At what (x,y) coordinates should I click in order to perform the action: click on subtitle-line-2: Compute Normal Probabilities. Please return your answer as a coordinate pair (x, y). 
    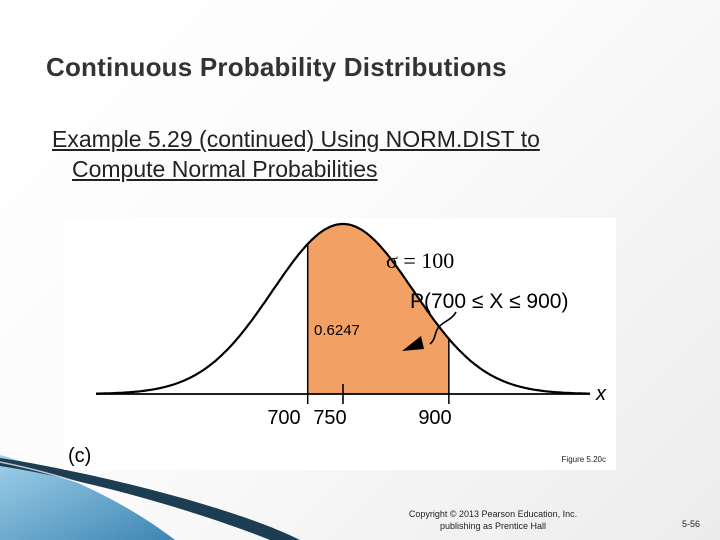
    Looking at the image, I should click on (225, 169).